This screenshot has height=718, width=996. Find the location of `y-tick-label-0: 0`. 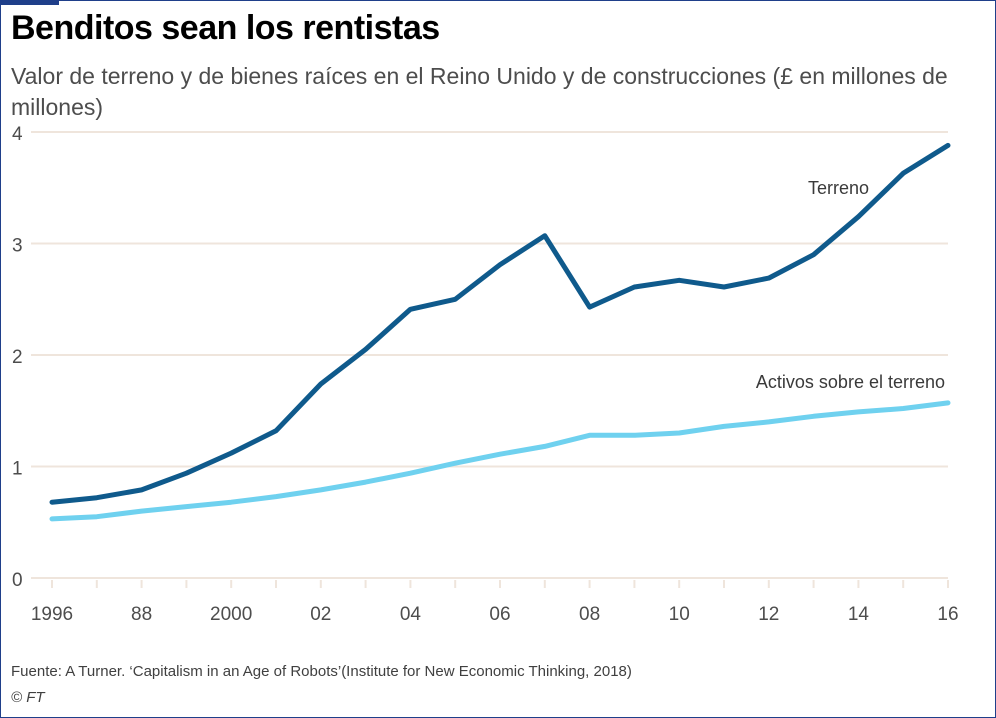

y-tick-label-0: 0 is located at coordinates (17, 580).